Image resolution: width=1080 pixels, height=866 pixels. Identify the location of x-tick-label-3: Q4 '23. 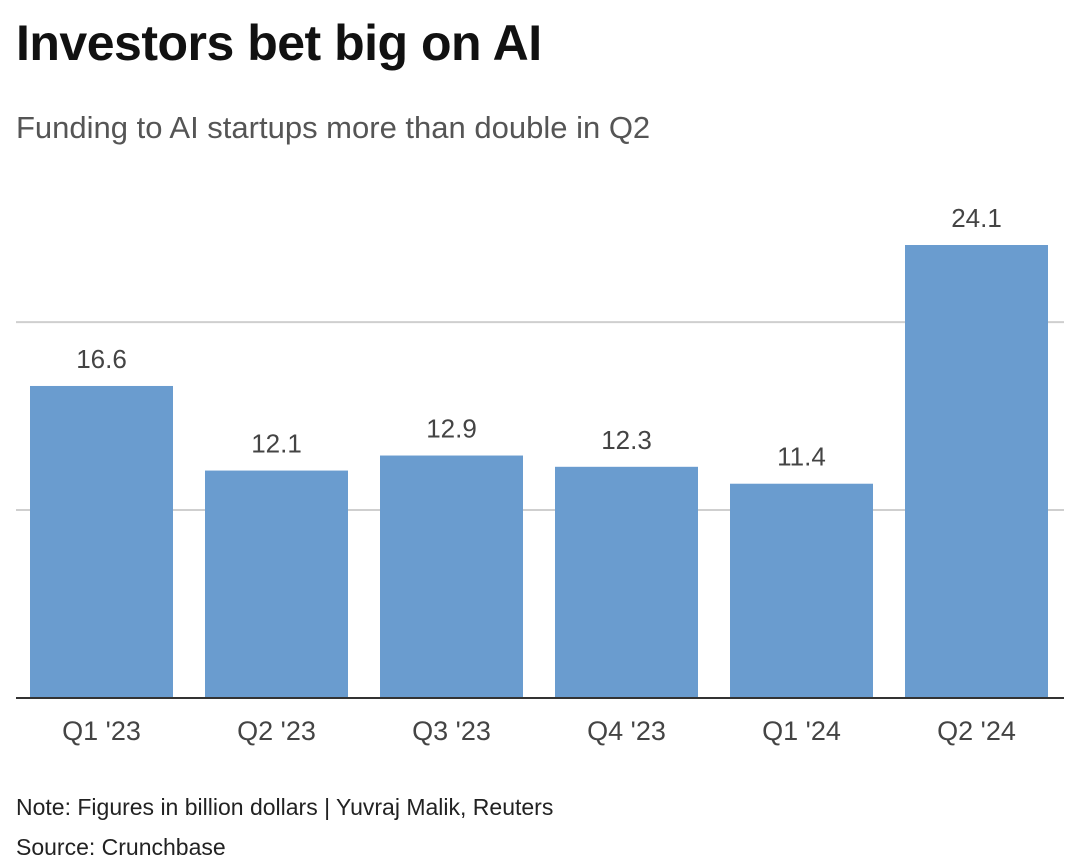
(626, 731).